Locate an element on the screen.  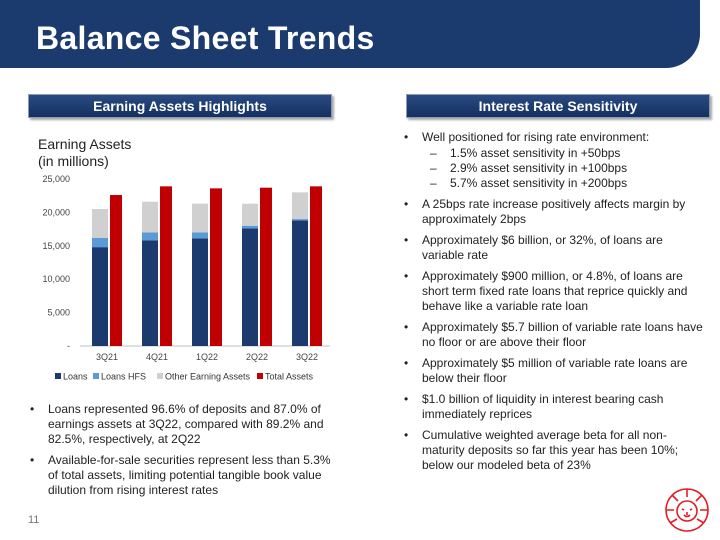
chart-title-line-1: Earning Assets is located at coordinates (85, 144).